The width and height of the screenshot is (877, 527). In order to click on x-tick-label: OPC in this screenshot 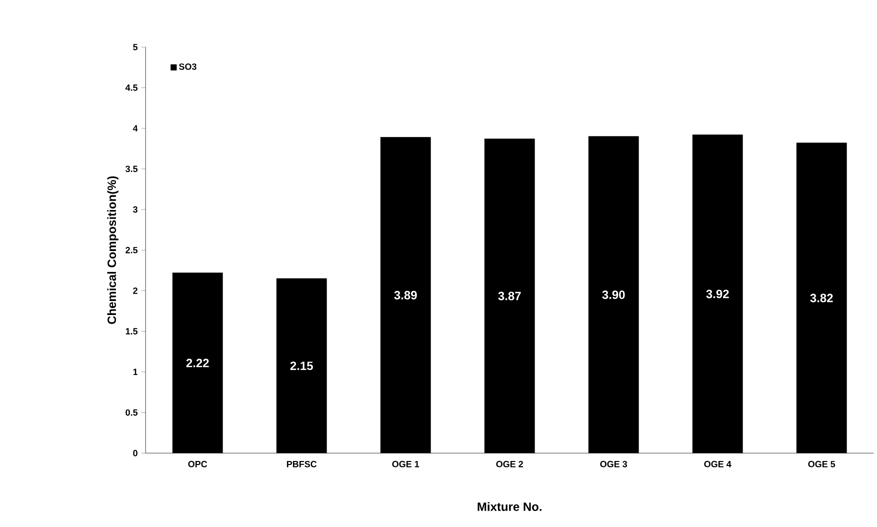, I will do `click(198, 464)`.